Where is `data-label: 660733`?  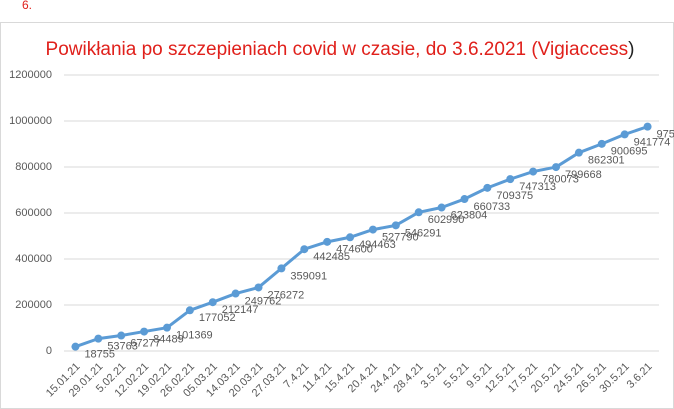
data-label: 660733 is located at coordinates (491, 207).